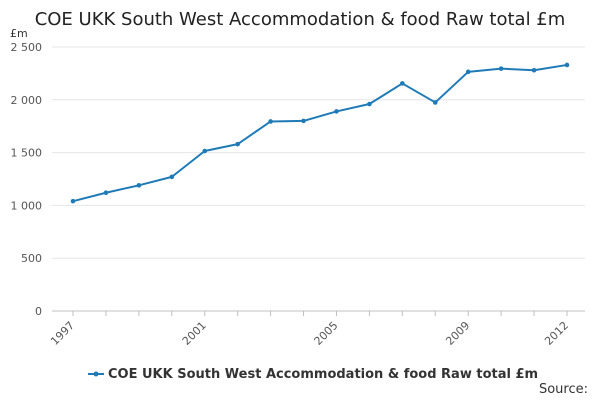 The height and width of the screenshot is (400, 600). I want to click on data-point-1997, so click(73, 201).